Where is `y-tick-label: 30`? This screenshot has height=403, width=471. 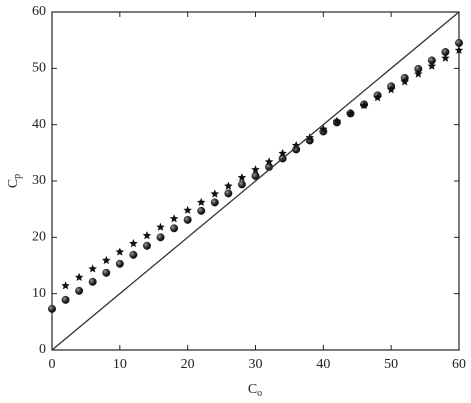
y-tick-label: 30 is located at coordinates (39, 180).